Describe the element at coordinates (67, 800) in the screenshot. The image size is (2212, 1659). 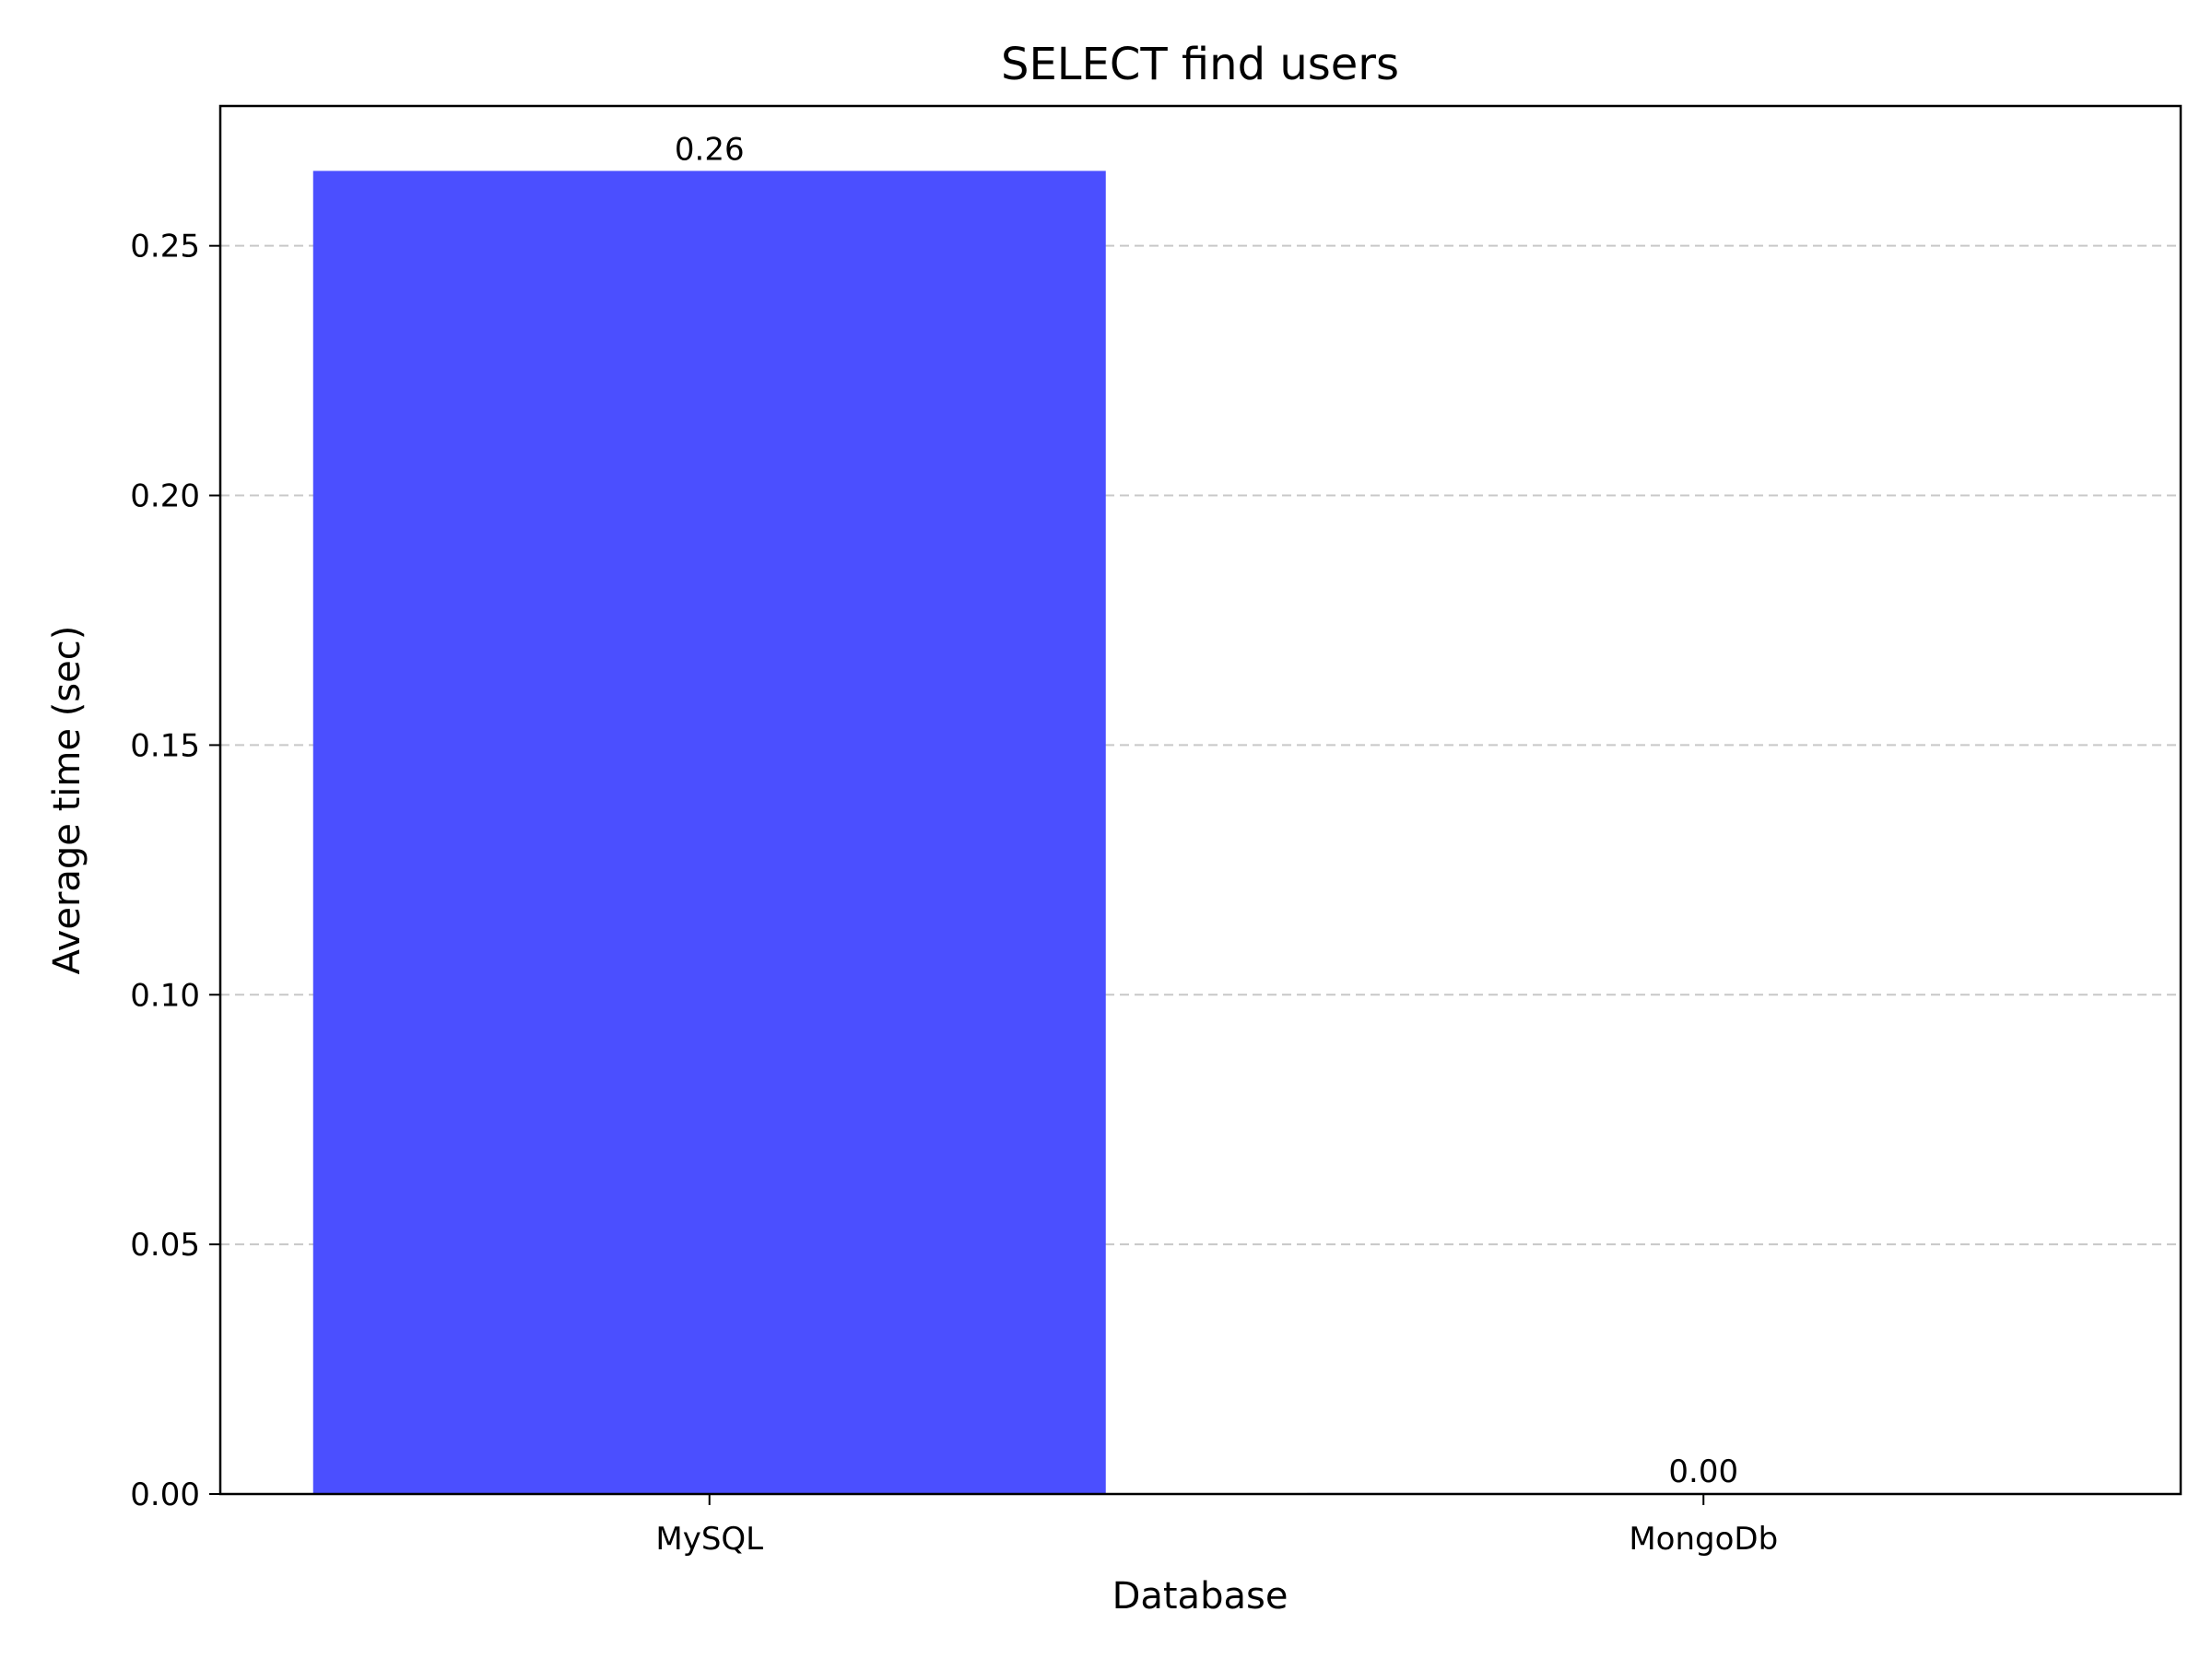
I see `y-axis-label: Average time (sec)` at that location.